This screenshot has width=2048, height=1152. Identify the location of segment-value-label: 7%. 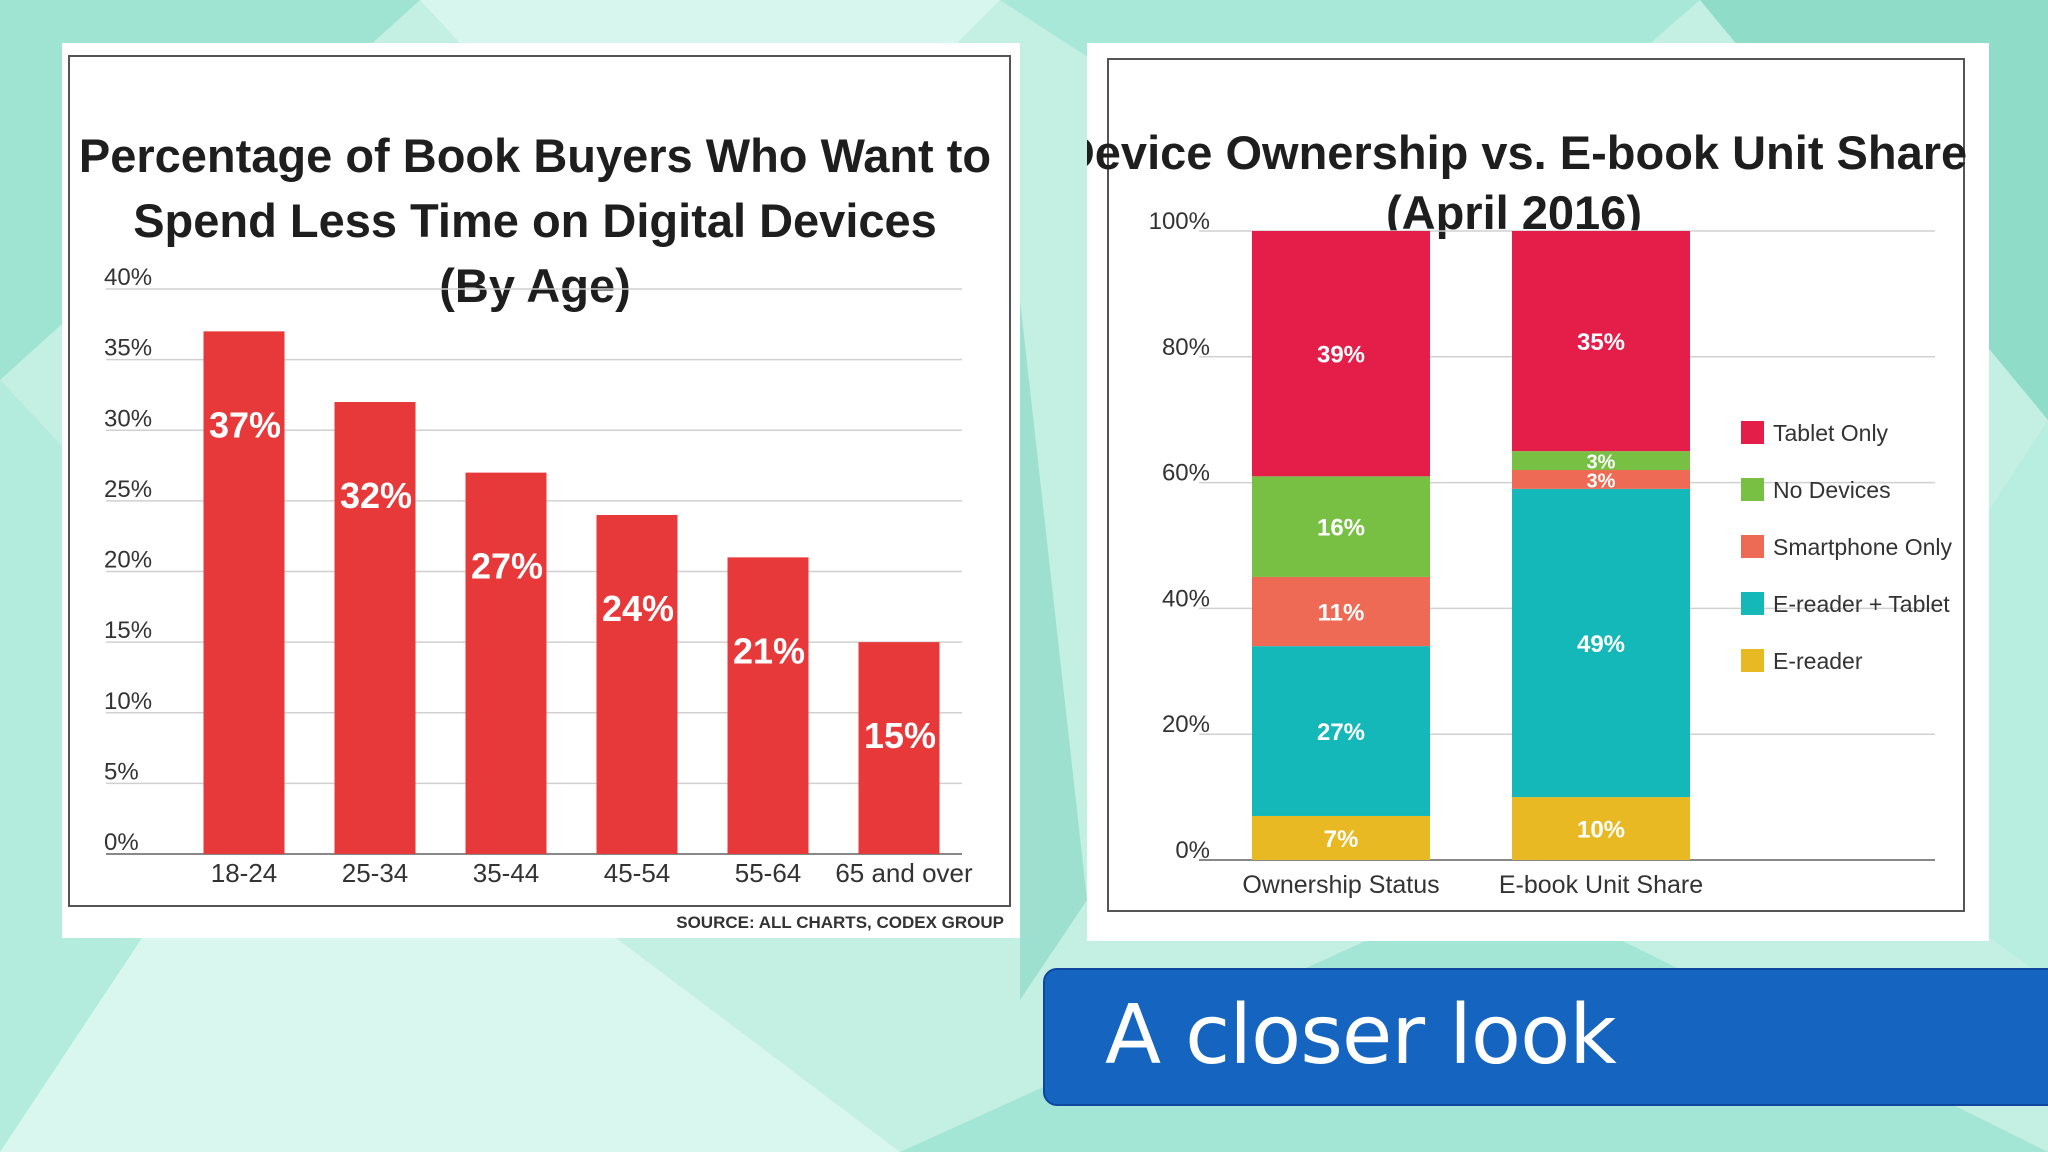
(1341, 839).